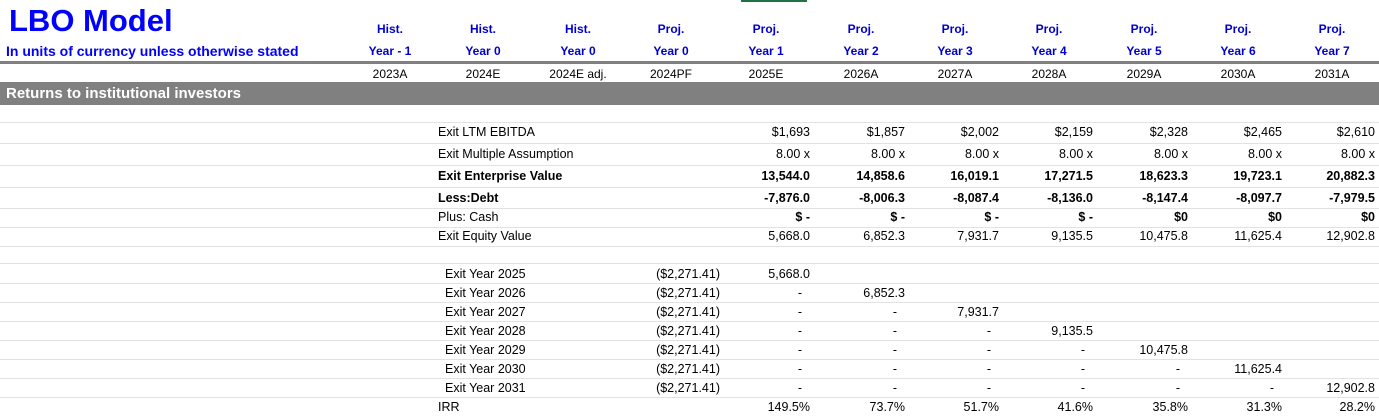 This screenshot has height=416, width=1379. Describe the element at coordinates (887, 407) in the screenshot. I see `cell-irr: 73.7%` at that location.